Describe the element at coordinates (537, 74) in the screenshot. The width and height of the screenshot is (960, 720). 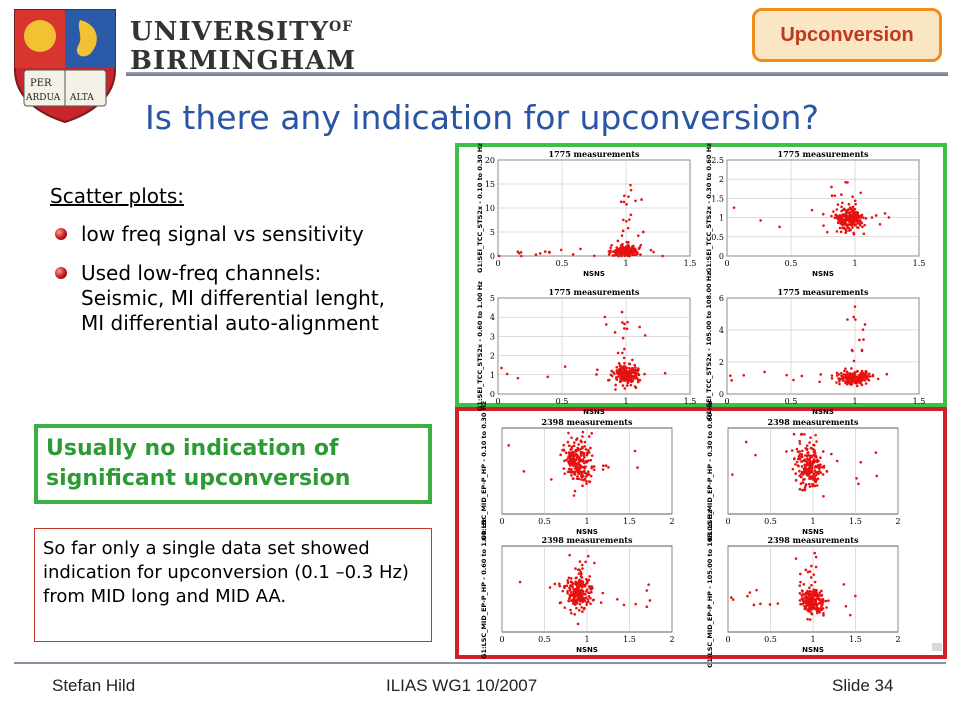
I see `header-divider` at that location.